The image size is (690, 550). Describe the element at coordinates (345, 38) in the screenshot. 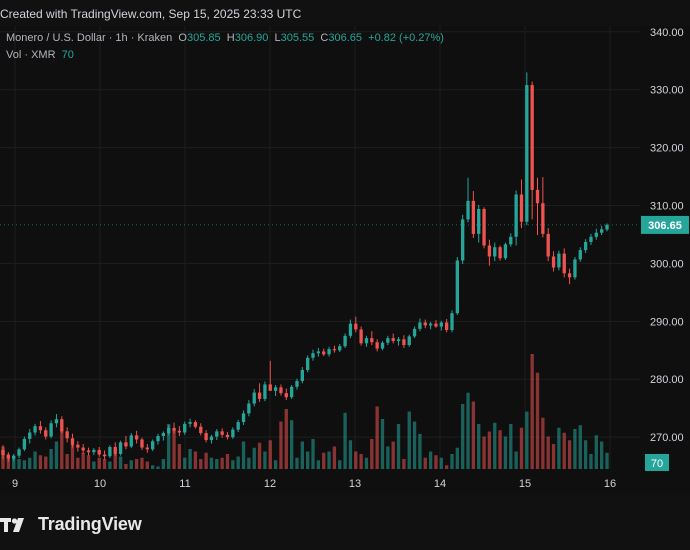

I see `close-value: 306.65` at that location.